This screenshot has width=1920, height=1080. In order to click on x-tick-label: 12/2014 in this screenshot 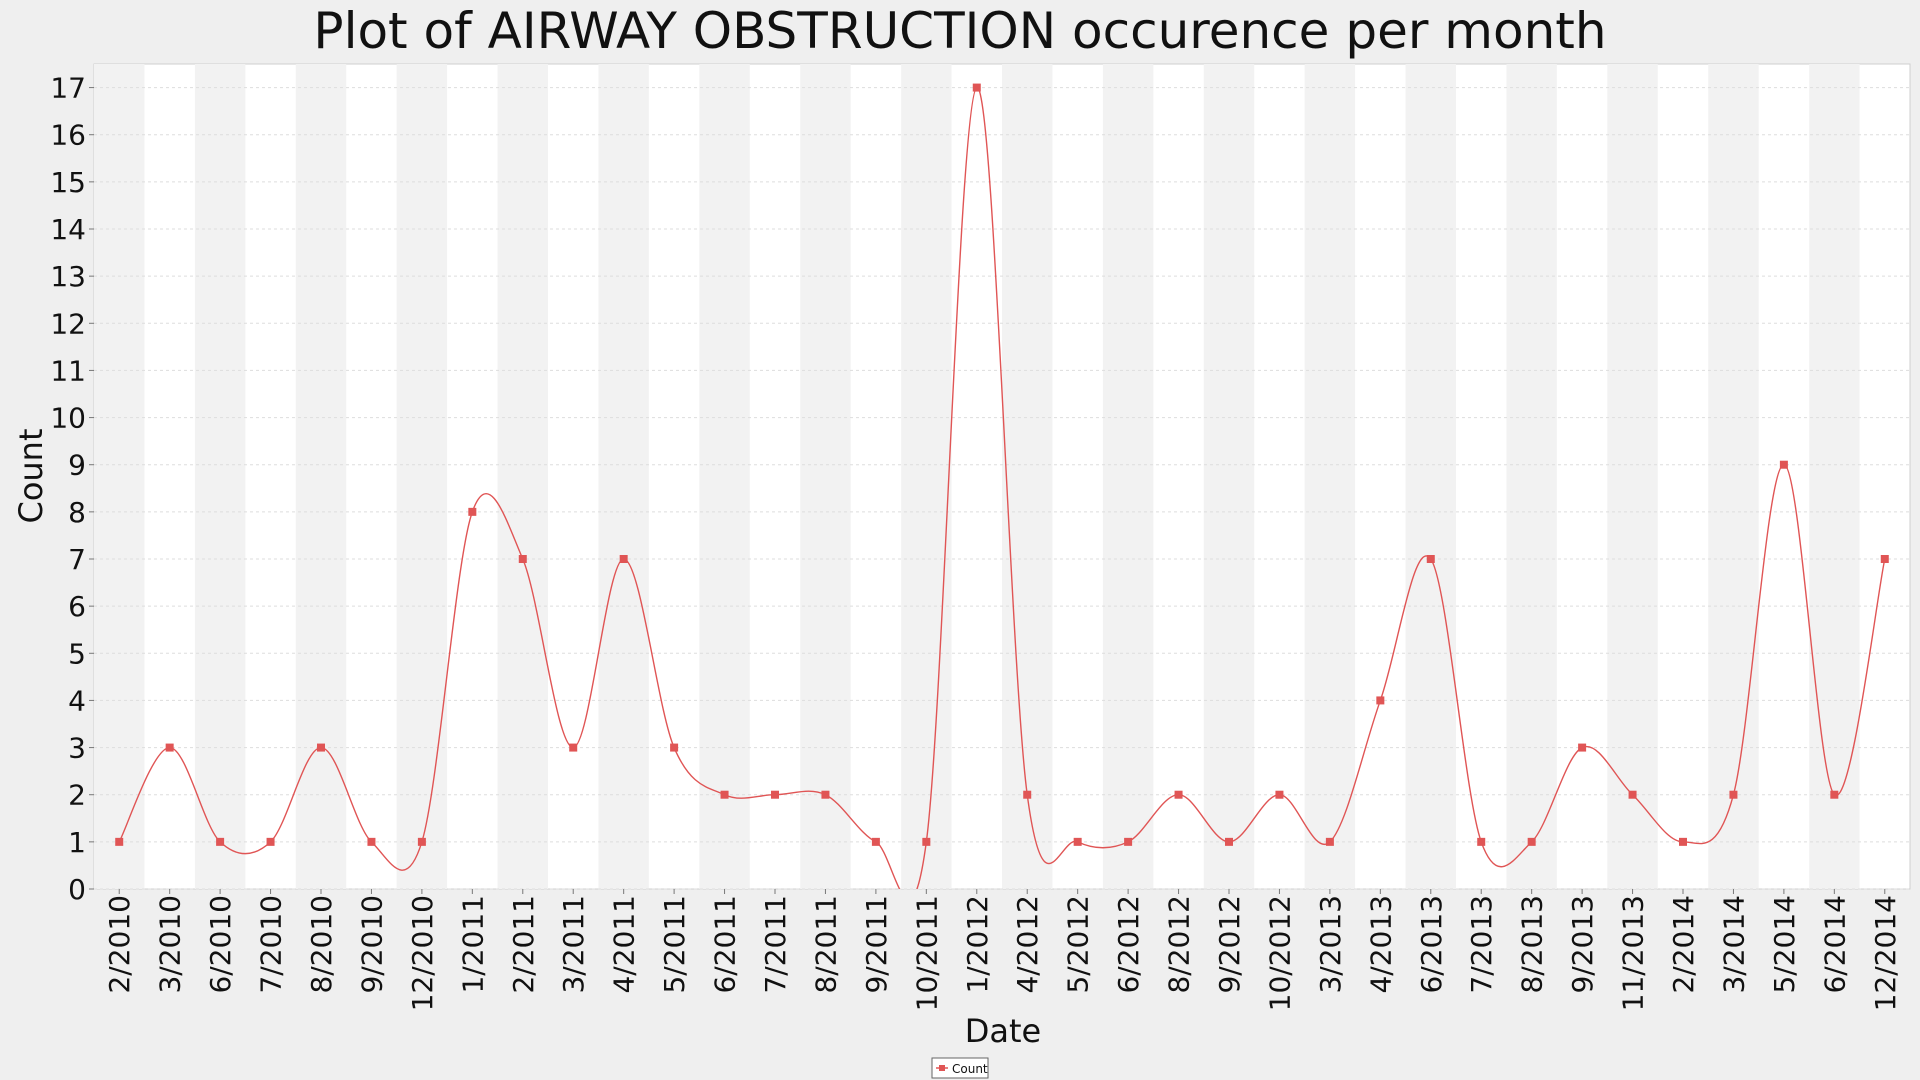, I will do `click(1885, 953)`.